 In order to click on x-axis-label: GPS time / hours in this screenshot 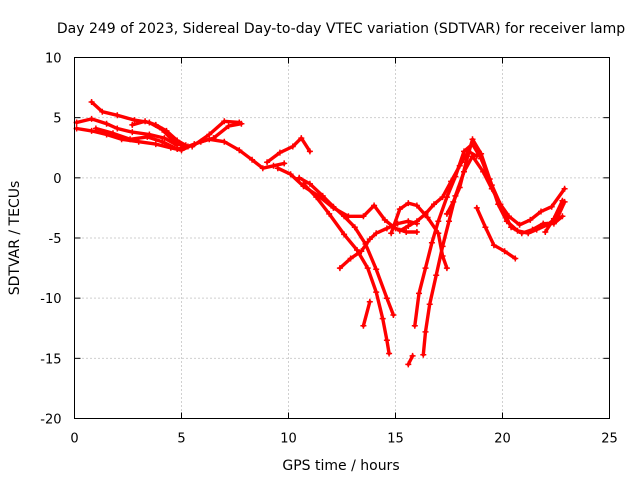, I will do `click(340, 466)`.